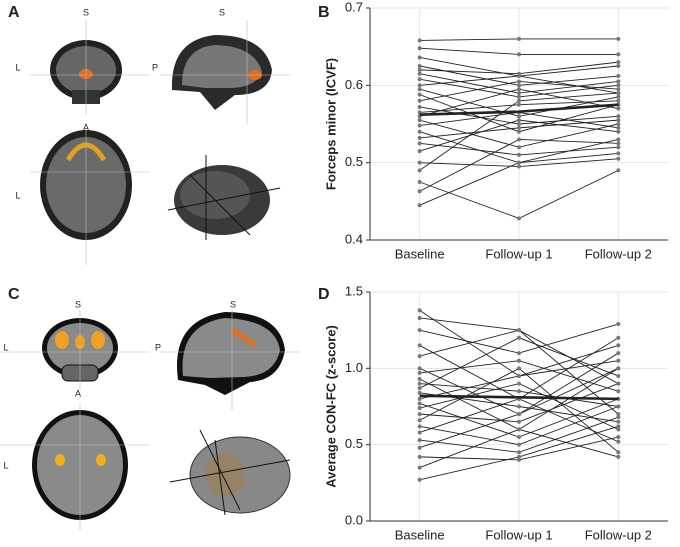  I want to click on y-tick-label: 0.5, so click(354, 161).